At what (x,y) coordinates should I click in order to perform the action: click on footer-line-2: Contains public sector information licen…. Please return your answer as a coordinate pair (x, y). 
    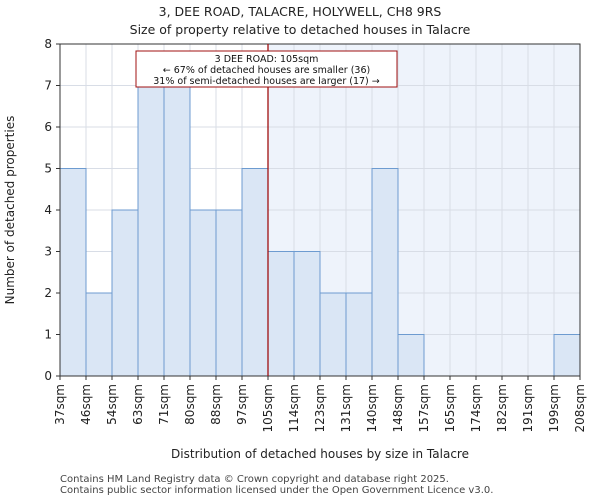
    Looking at the image, I should click on (277, 490).